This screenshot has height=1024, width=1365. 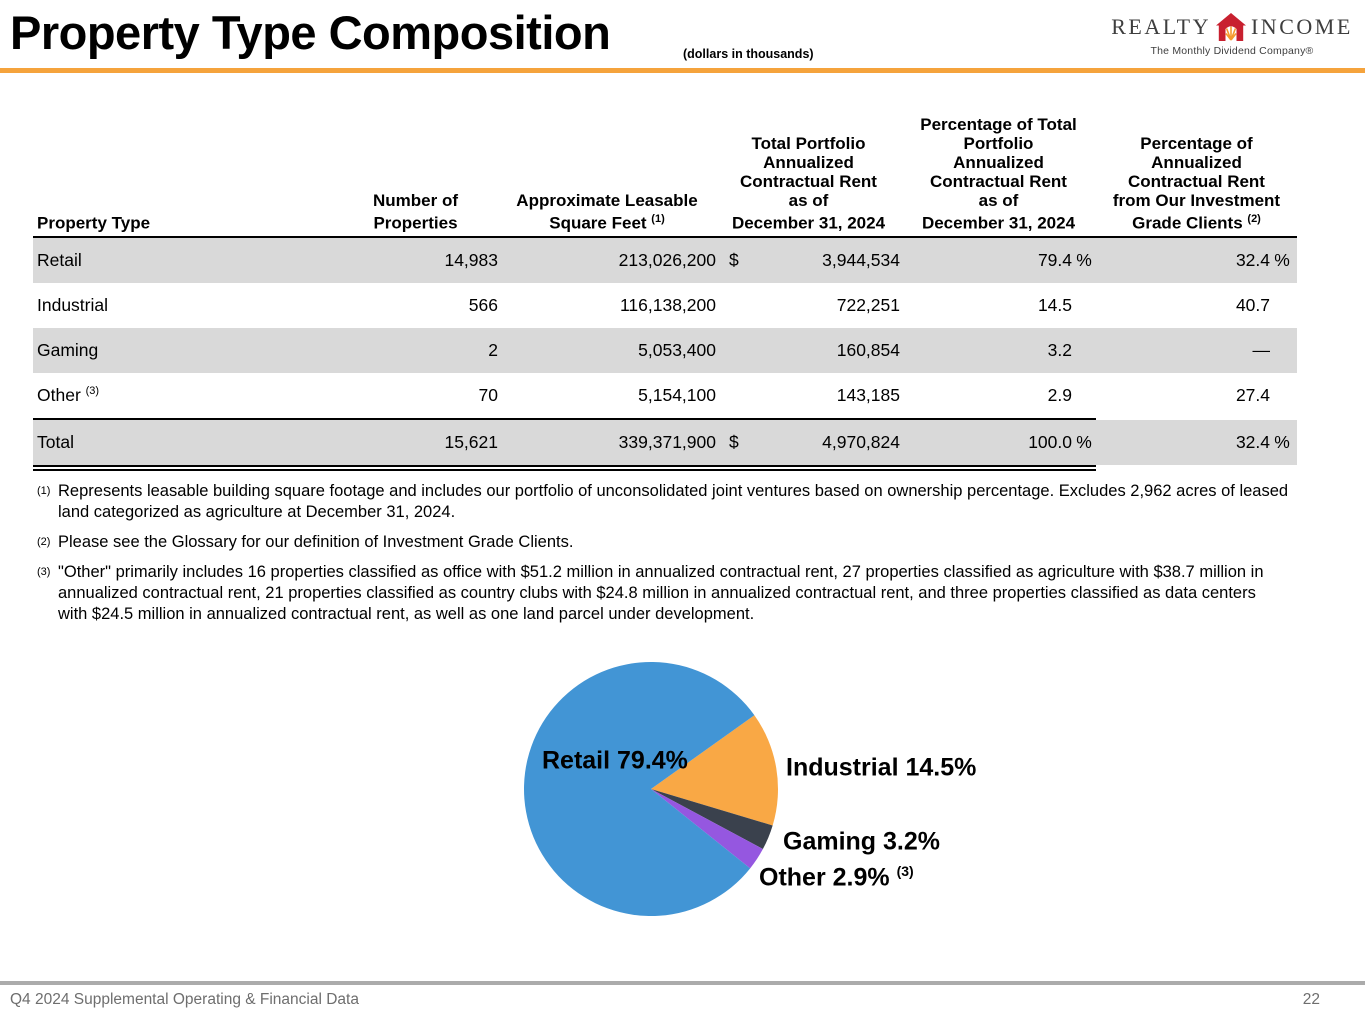 I want to click on cell-investment-grade: 40.7, so click(x=1252, y=305).